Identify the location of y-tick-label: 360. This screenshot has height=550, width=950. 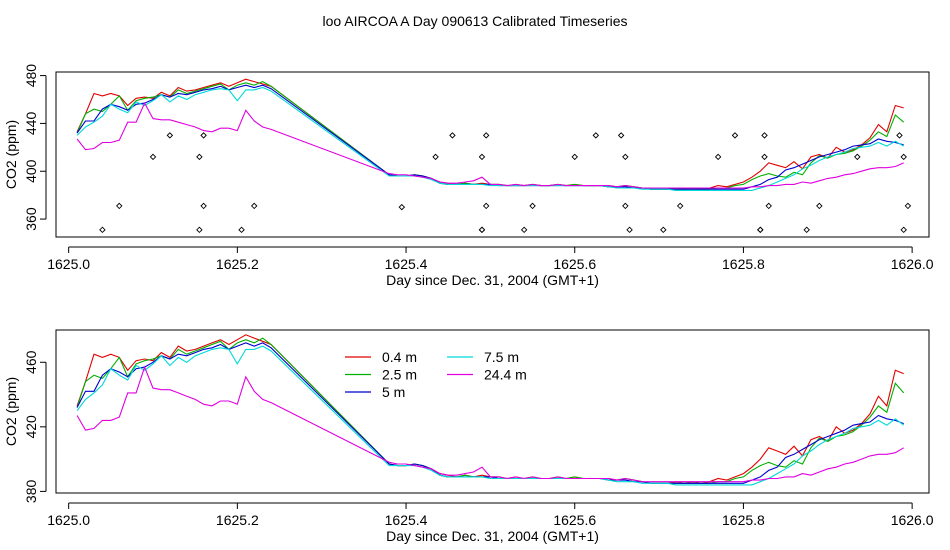
(31, 219).